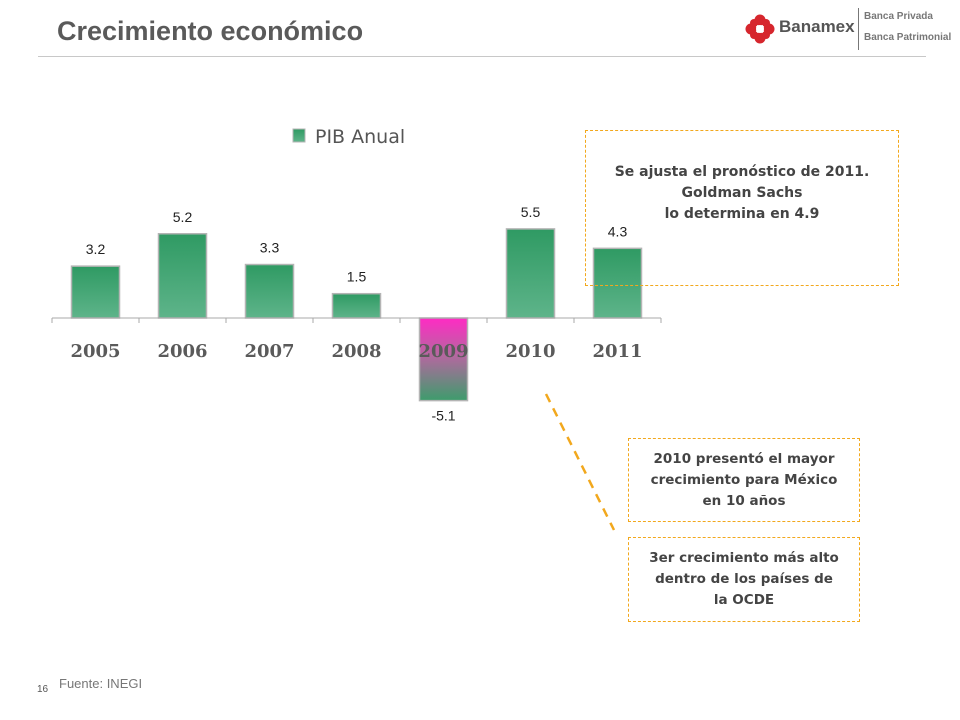  I want to click on data-label-2011: 4.3, so click(618, 231).